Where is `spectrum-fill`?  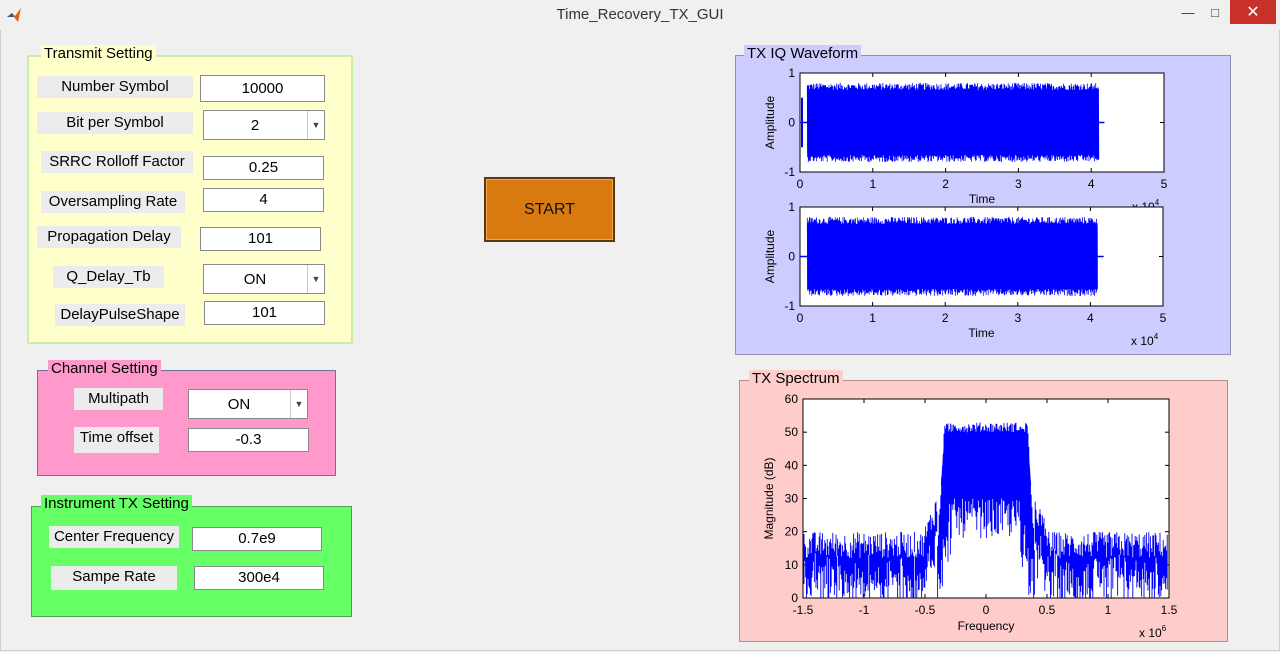
spectrum-fill is located at coordinates (986, 460).